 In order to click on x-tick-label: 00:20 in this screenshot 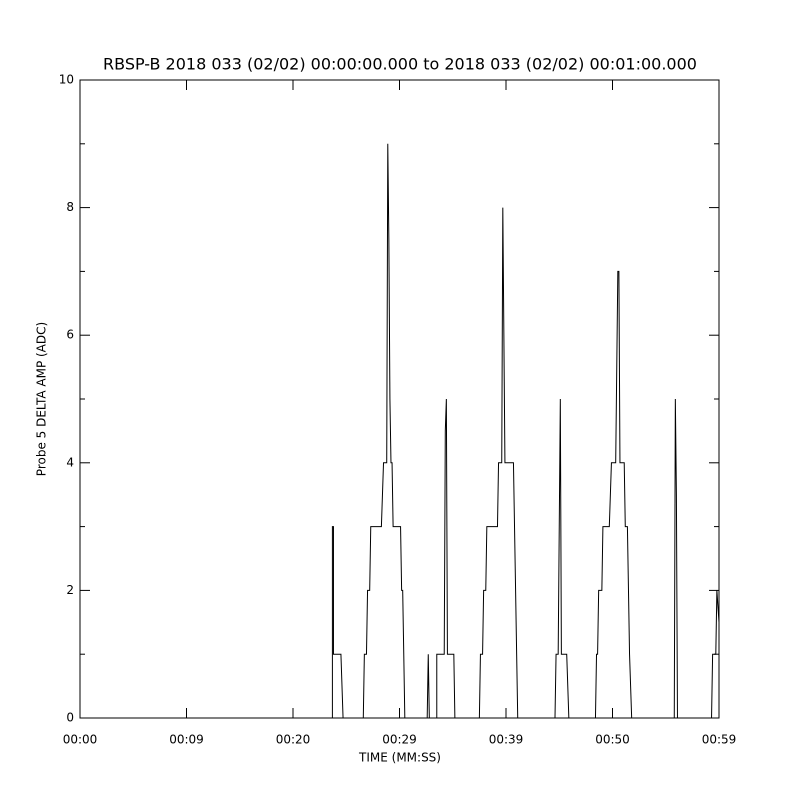, I will do `click(293, 740)`.